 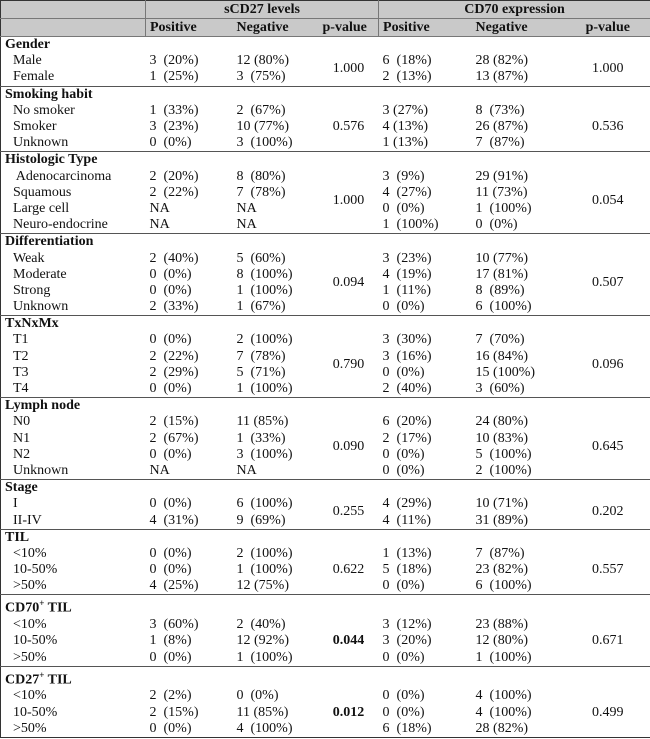 I want to click on table-row: T1 0 (0%) 2 (100%) 0.790 3 (30%) 7 (70%) 0.096, so click(x=325, y=351).